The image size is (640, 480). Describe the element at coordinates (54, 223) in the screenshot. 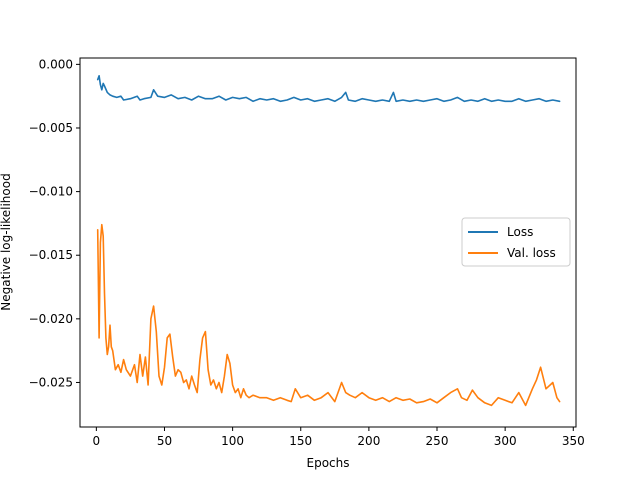

I see `y-axis: 0.000 −0.005 −0.010 −0.015 −0.020 −0.025` at that location.